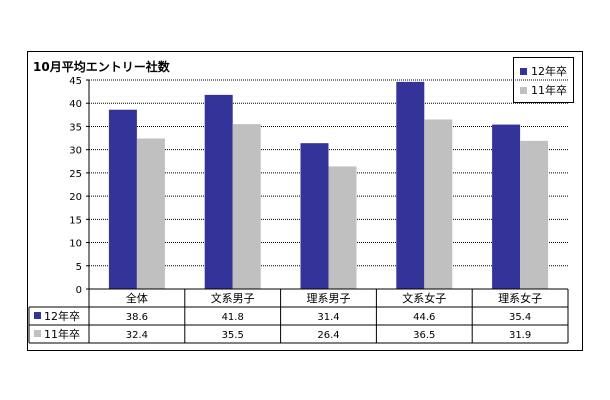 The width and height of the screenshot is (610, 400). Describe the element at coordinates (520, 317) in the screenshot. I see `data-label-12-4: 35.4` at that location.